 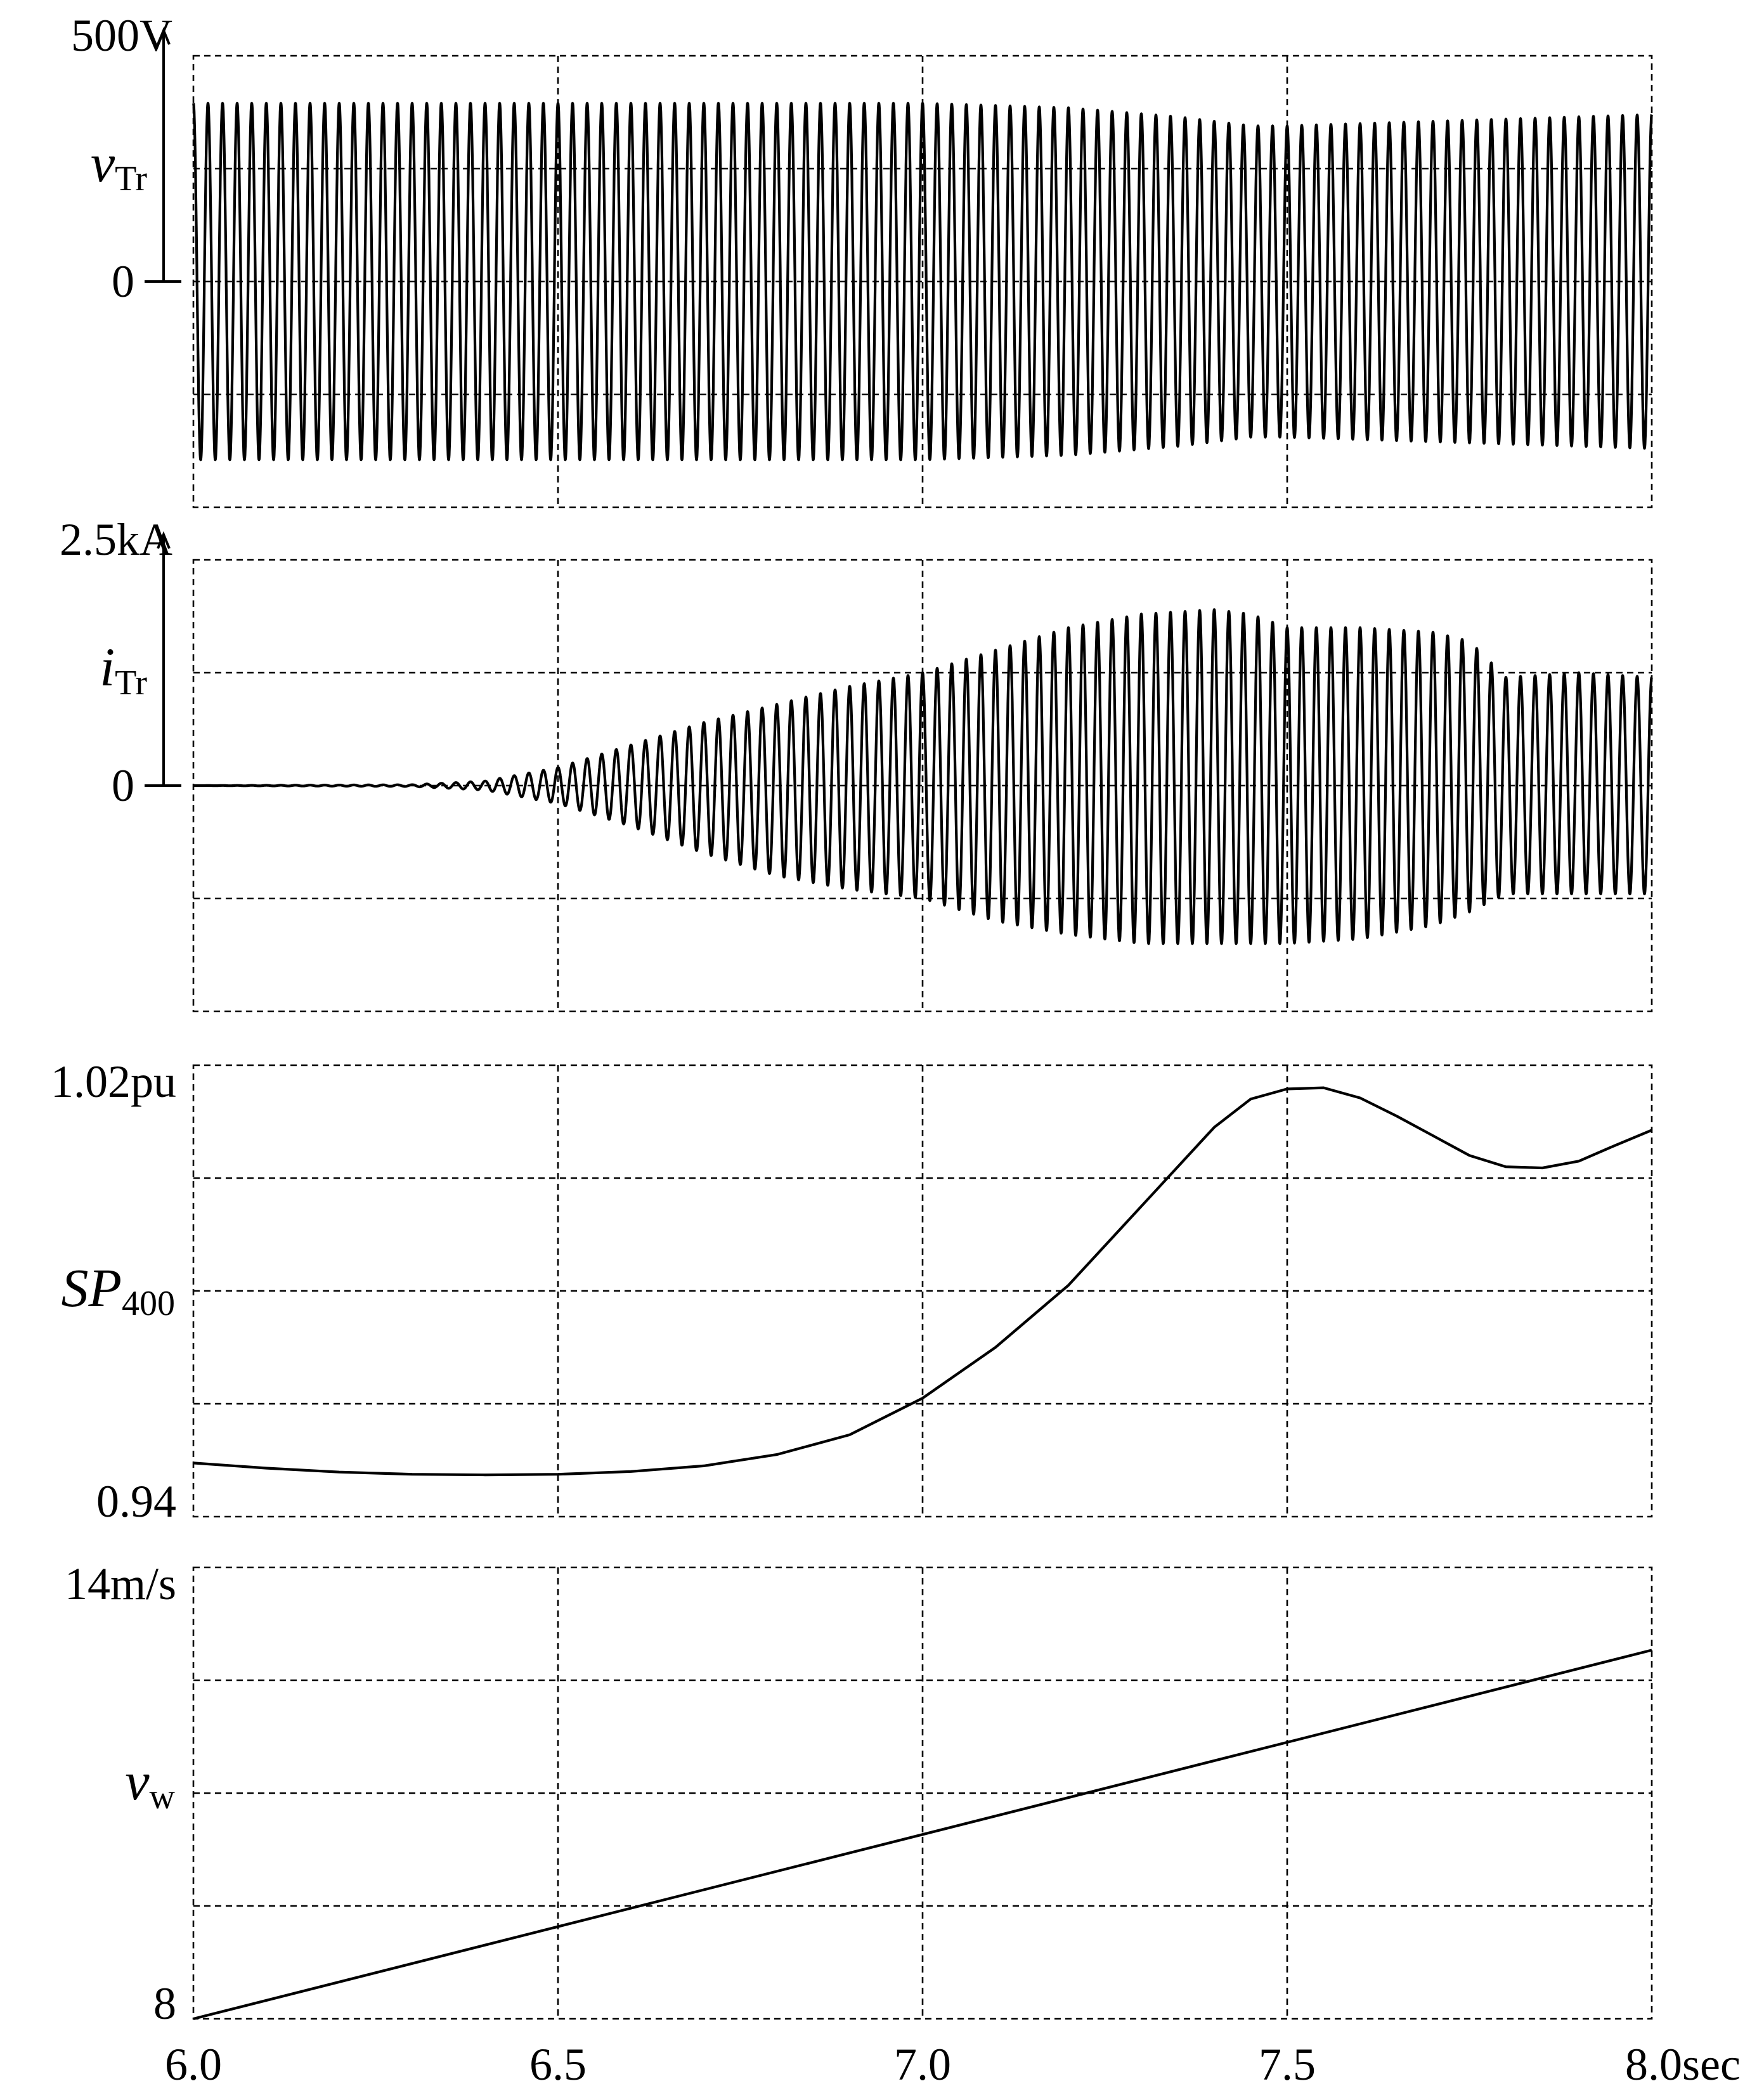 I want to click on y-bottom-label: 8, so click(x=165, y=2004).